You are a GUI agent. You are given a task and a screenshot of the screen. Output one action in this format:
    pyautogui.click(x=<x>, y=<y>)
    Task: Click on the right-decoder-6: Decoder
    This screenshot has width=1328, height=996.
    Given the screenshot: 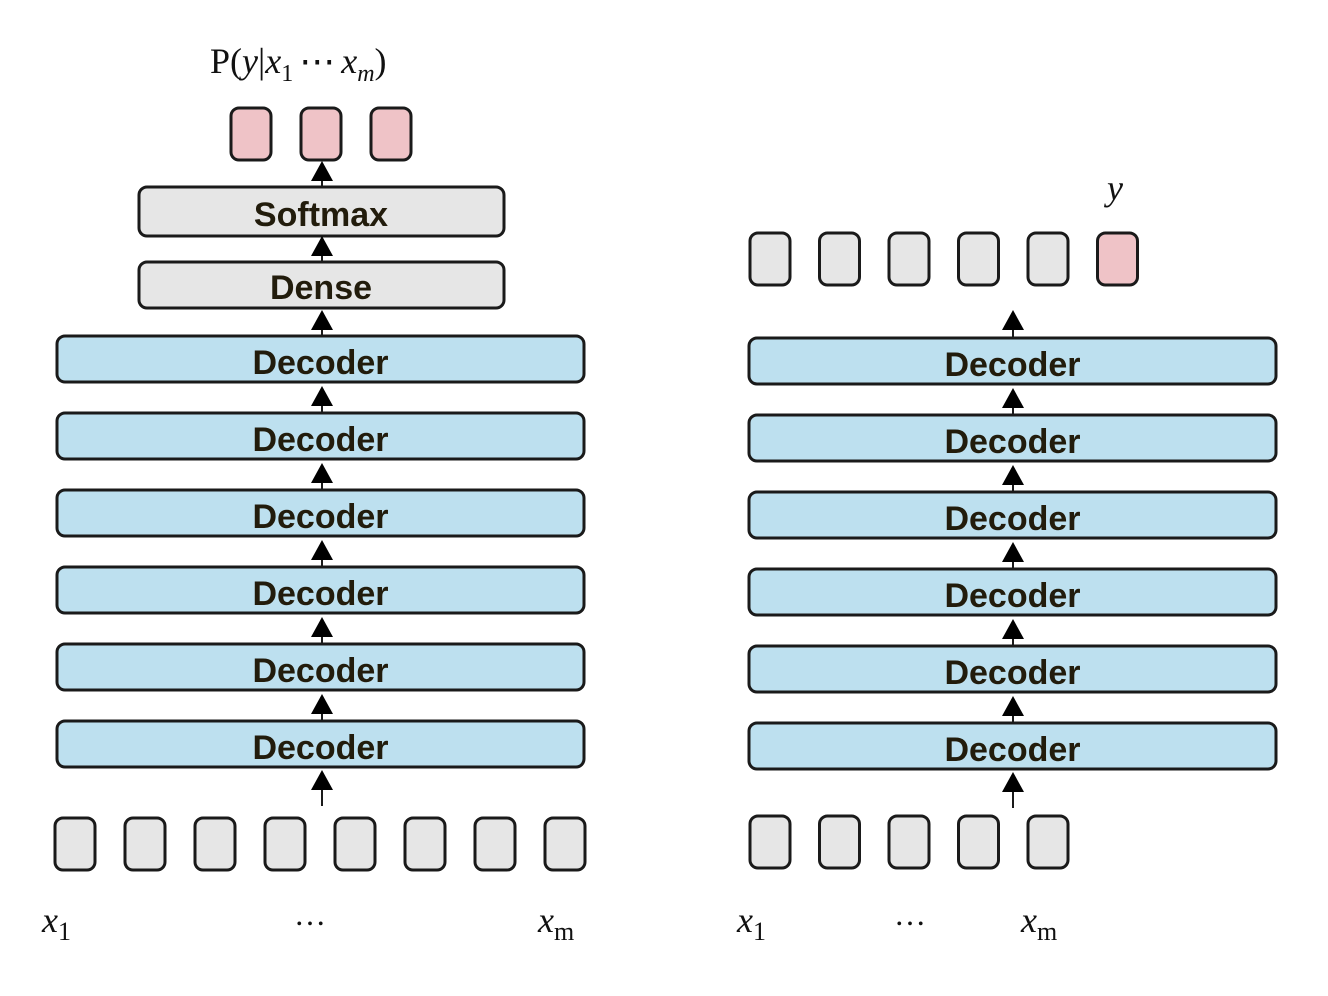 What is the action you would take?
    pyautogui.click(x=1012, y=361)
    